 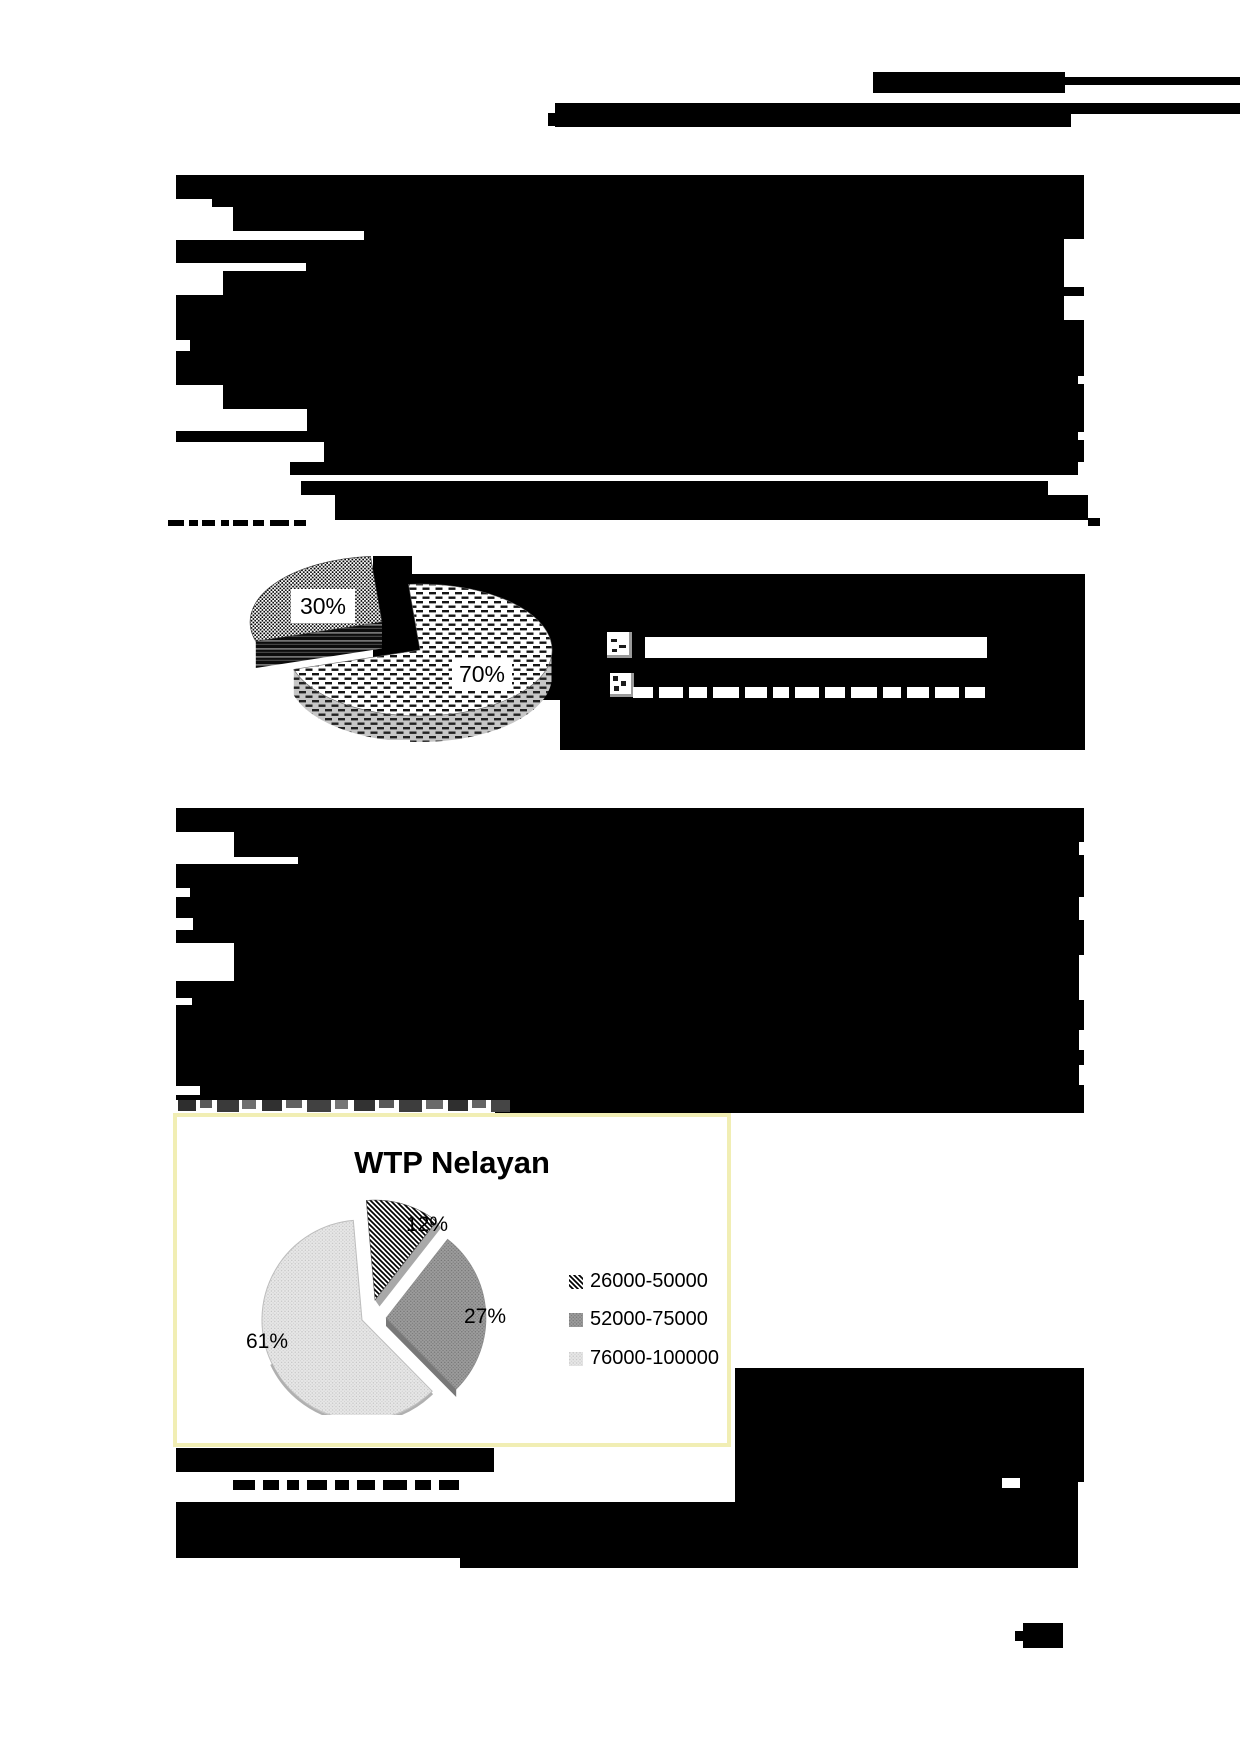 I want to click on redaction-ragged-edge, so click(x=344, y=1106).